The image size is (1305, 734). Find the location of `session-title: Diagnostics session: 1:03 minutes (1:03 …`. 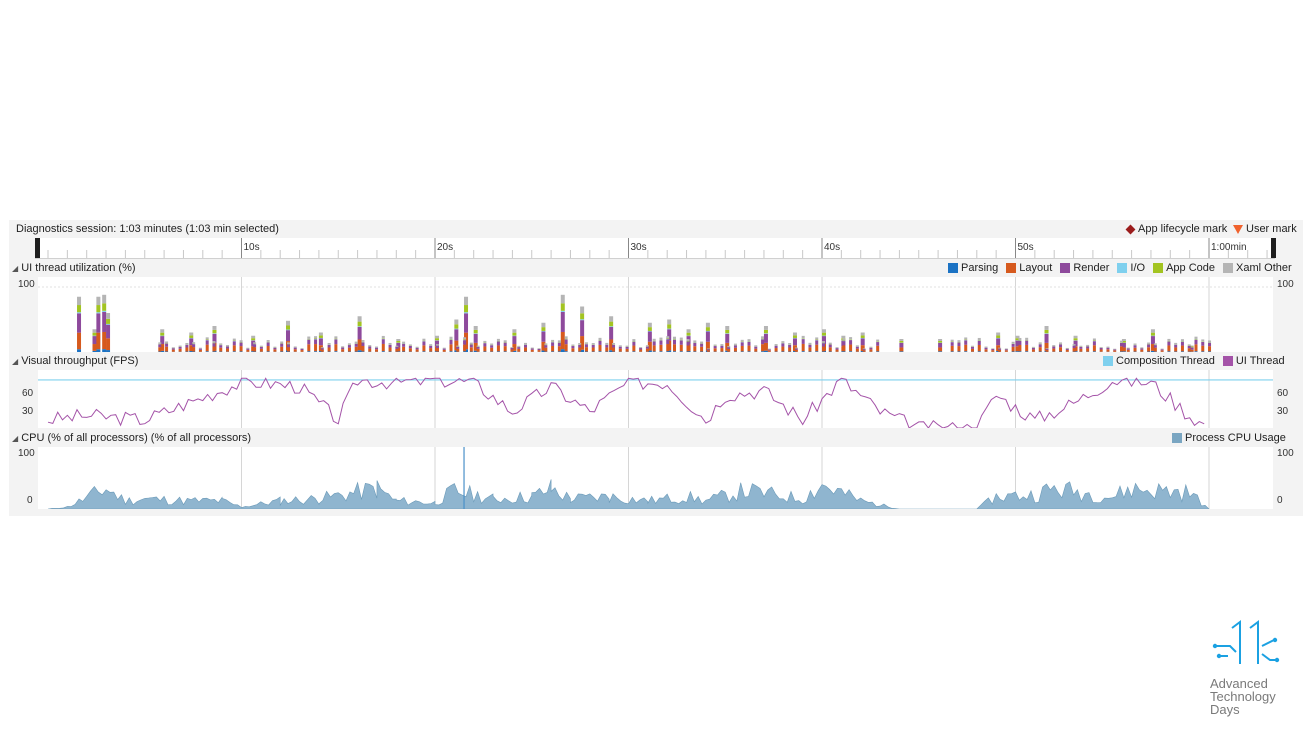

session-title: Diagnostics session: 1:03 minutes (1:03 … is located at coordinates (147, 229).